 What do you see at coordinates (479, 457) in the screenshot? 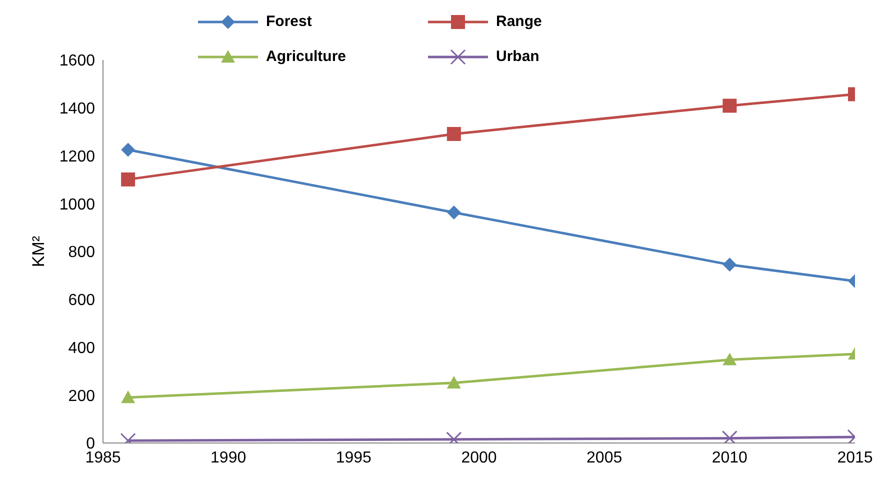
I see `x-tick-label: 2000` at bounding box center [479, 457].